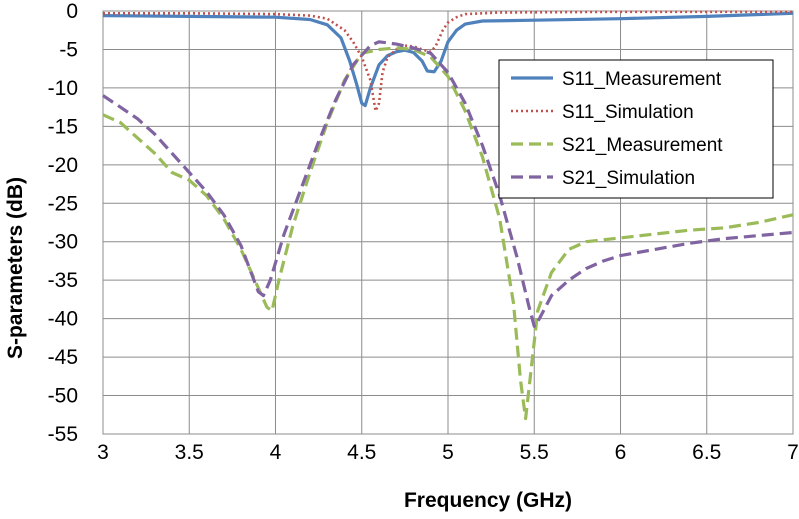 The width and height of the screenshot is (799, 519). I want to click on y-tick-label: -10, so click(63, 88).